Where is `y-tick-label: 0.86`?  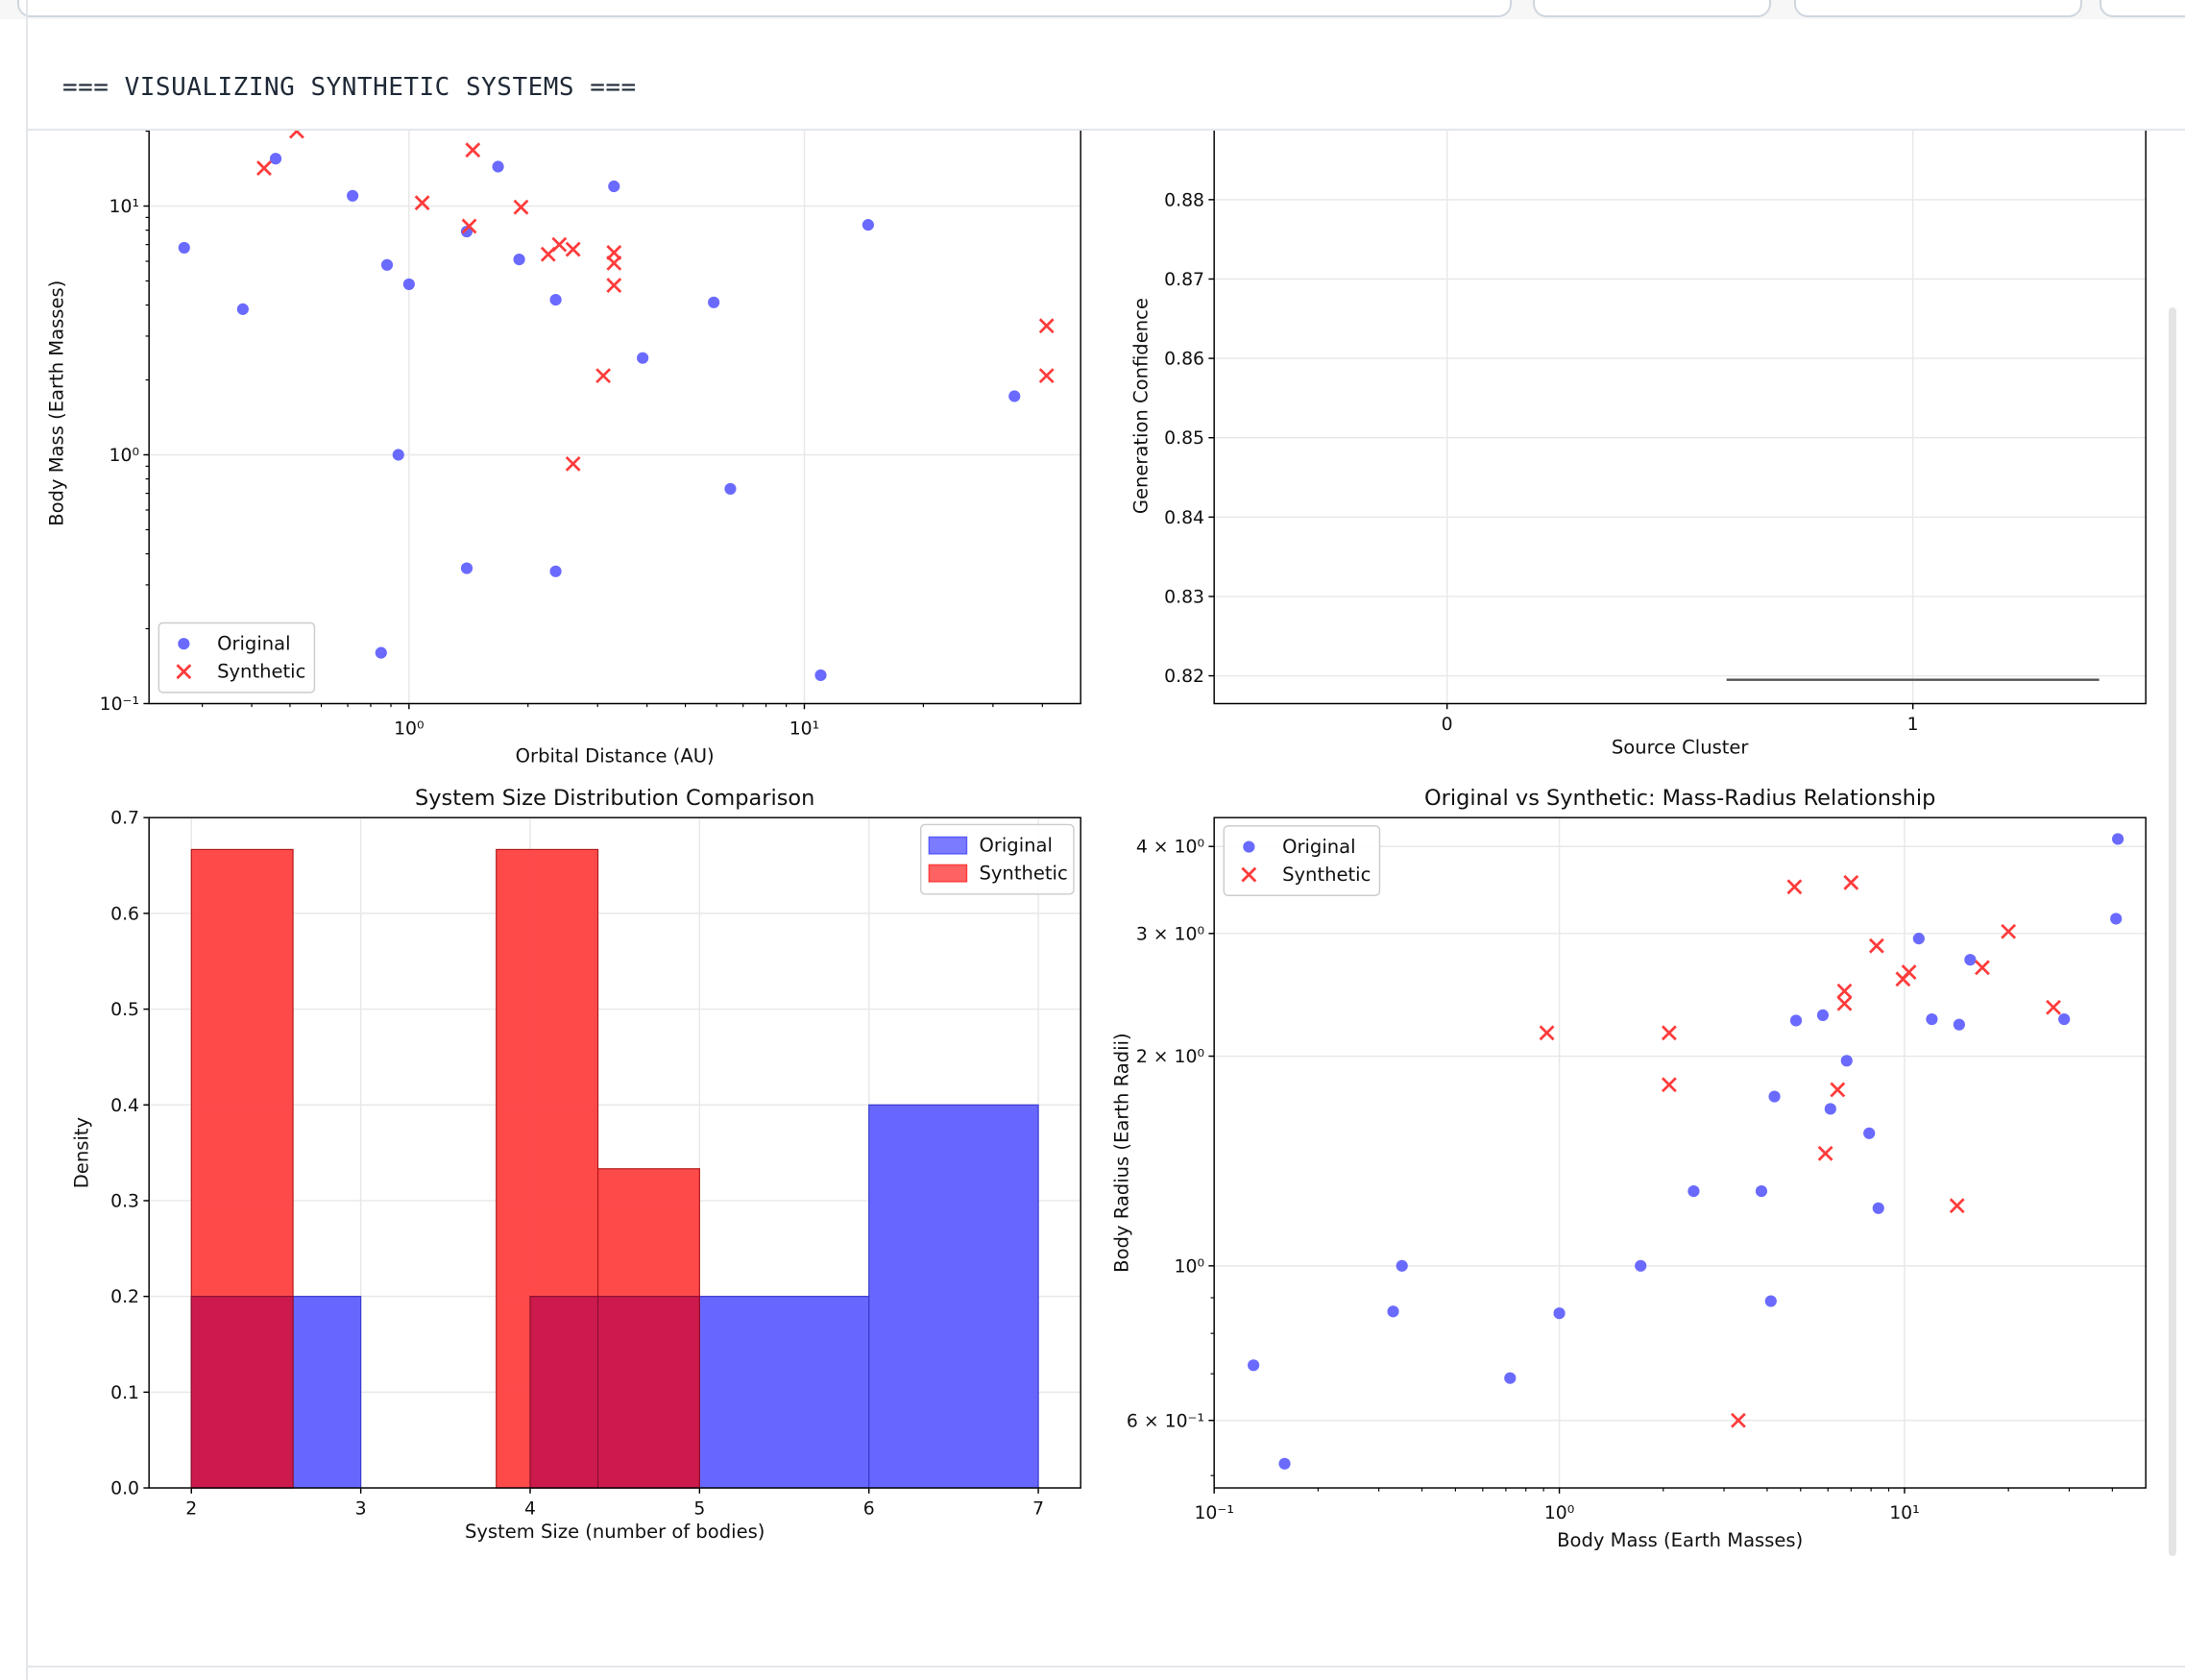
y-tick-label: 0.86 is located at coordinates (1184, 360).